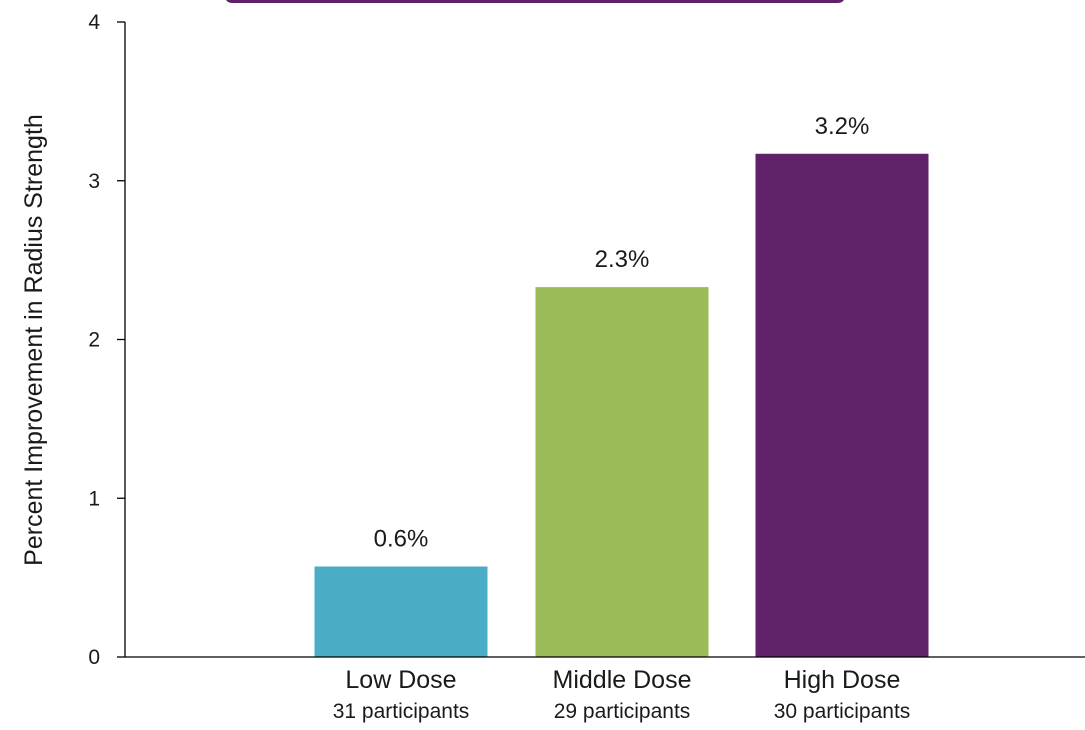 The width and height of the screenshot is (1085, 730). What do you see at coordinates (94, 22) in the screenshot?
I see `y-tick-label: 4` at bounding box center [94, 22].